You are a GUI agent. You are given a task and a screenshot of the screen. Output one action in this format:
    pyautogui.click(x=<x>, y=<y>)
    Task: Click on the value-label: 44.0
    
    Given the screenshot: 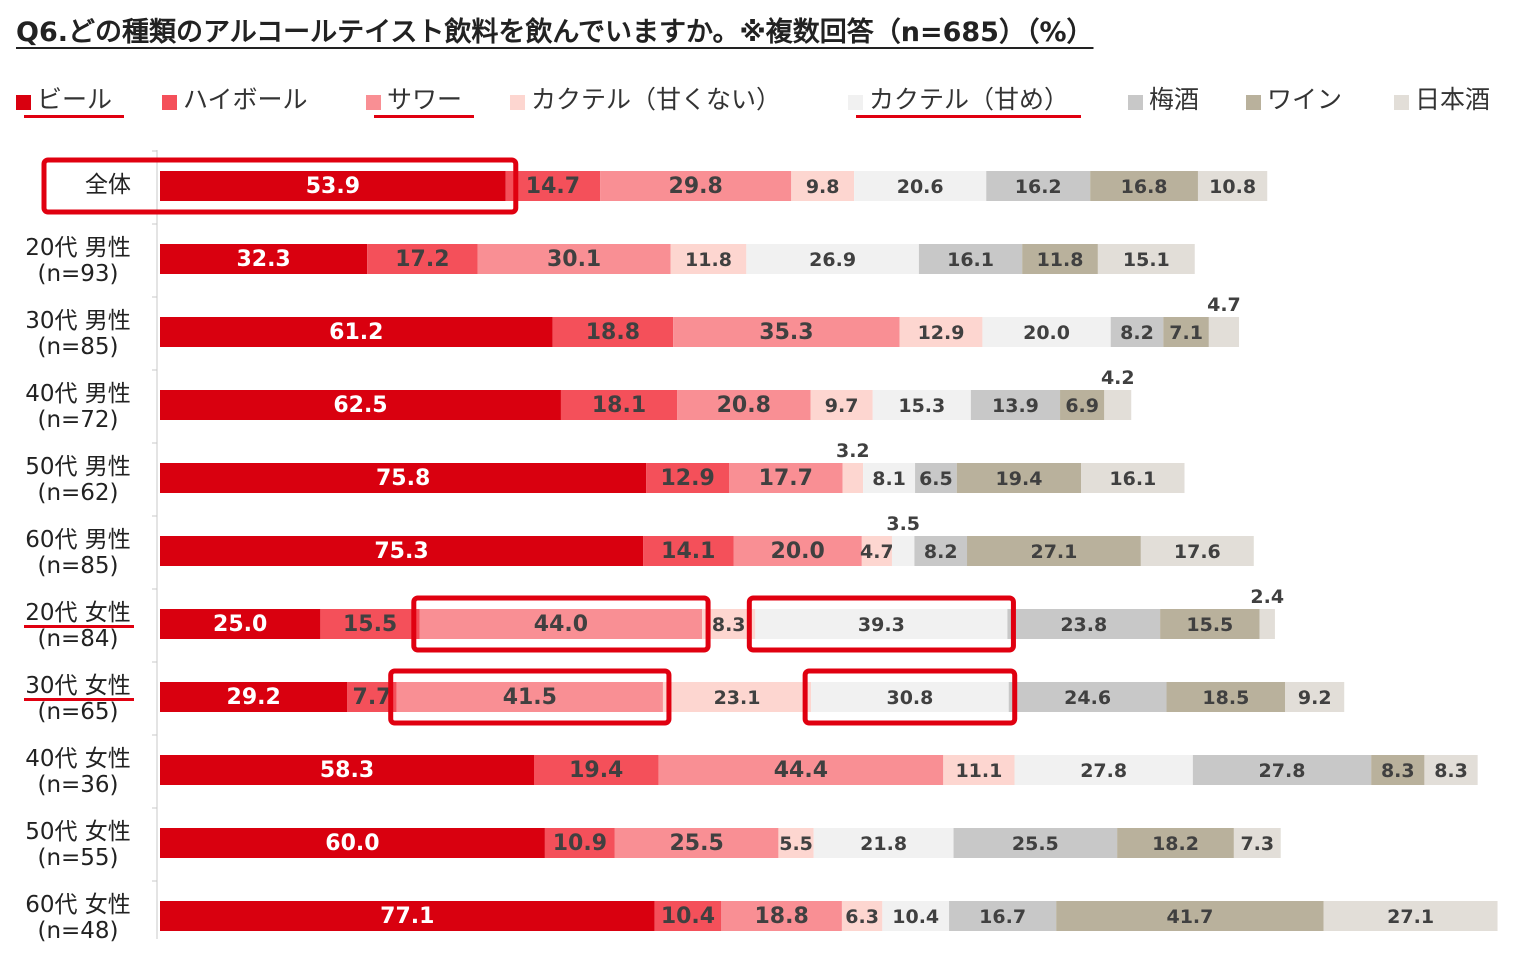 What is the action you would take?
    pyautogui.click(x=561, y=624)
    